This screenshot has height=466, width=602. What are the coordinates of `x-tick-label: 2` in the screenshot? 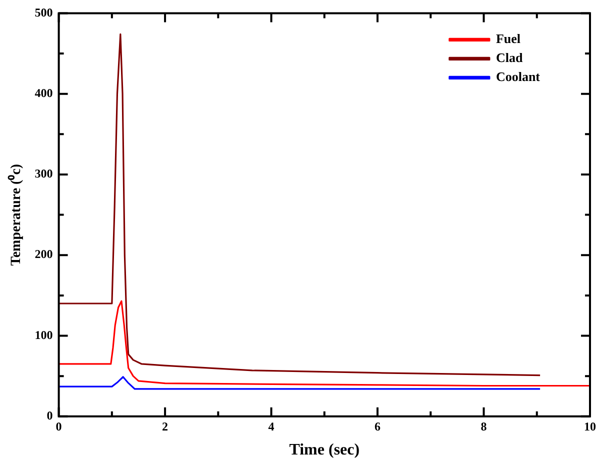 It's located at (165, 427).